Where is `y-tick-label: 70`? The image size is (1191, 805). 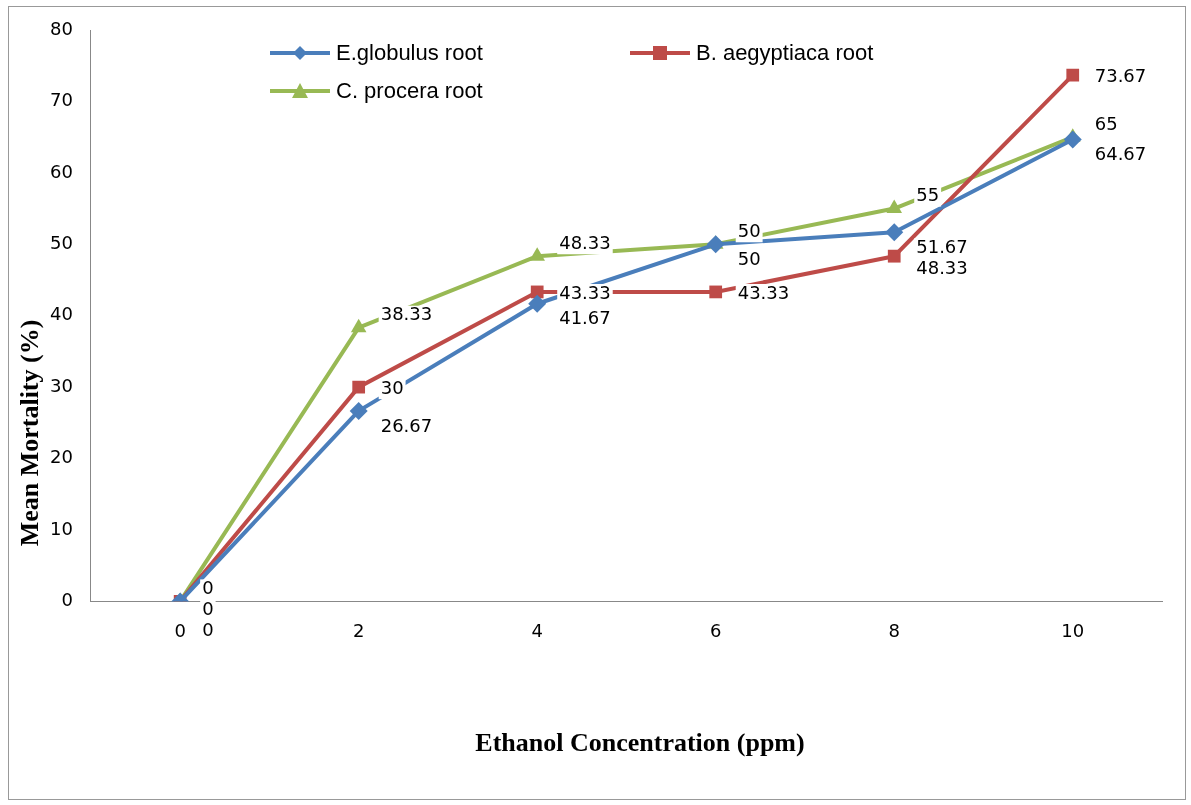 y-tick-label: 70 is located at coordinates (61, 100).